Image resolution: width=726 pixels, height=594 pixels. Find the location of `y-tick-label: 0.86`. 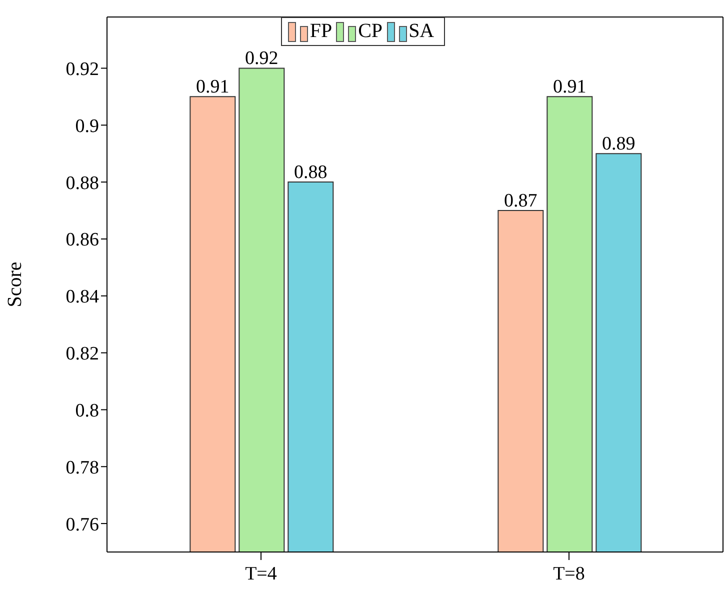

y-tick-label: 0.86 is located at coordinates (82, 240).